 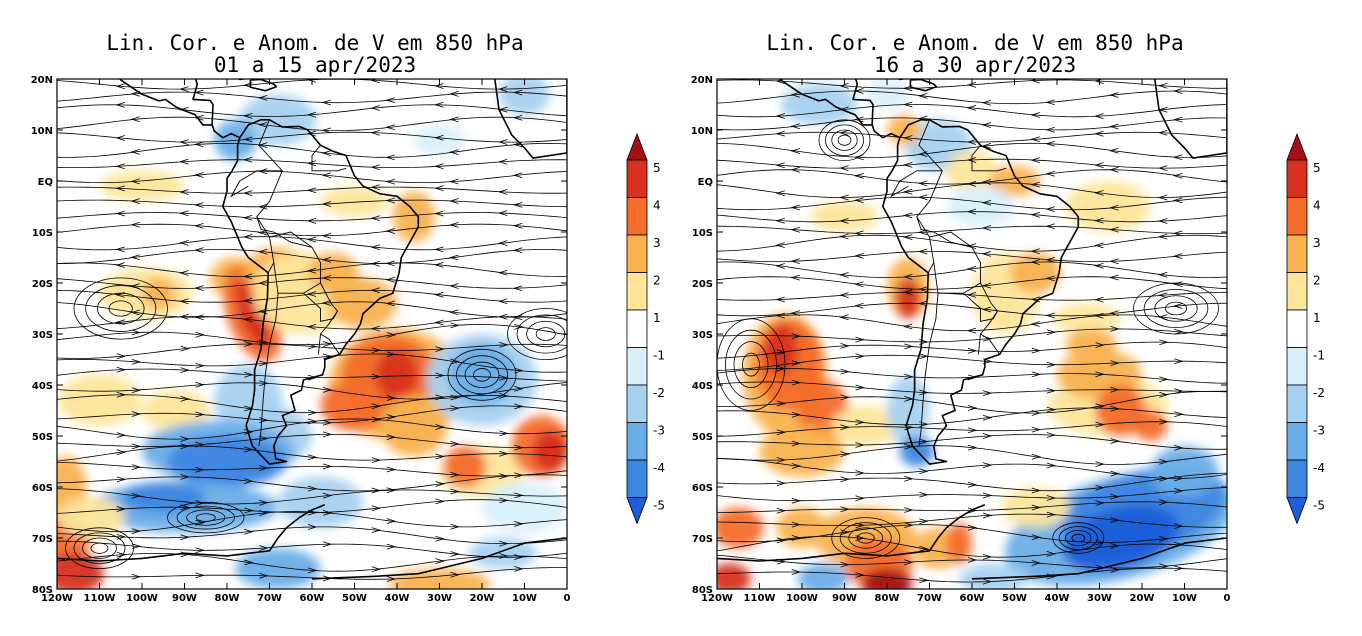 What do you see at coordinates (312, 598) in the screenshot?
I see `lon-tick-label: 60W` at bounding box center [312, 598].